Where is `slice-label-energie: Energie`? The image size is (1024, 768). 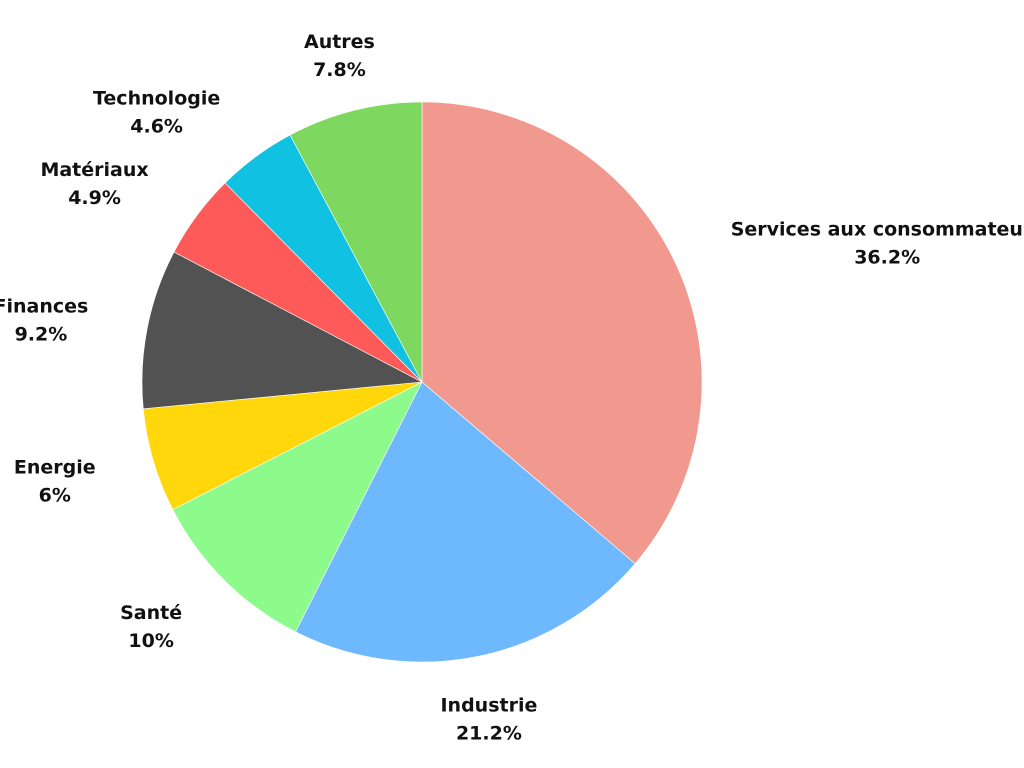
slice-label-energie: Energie is located at coordinates (55, 467).